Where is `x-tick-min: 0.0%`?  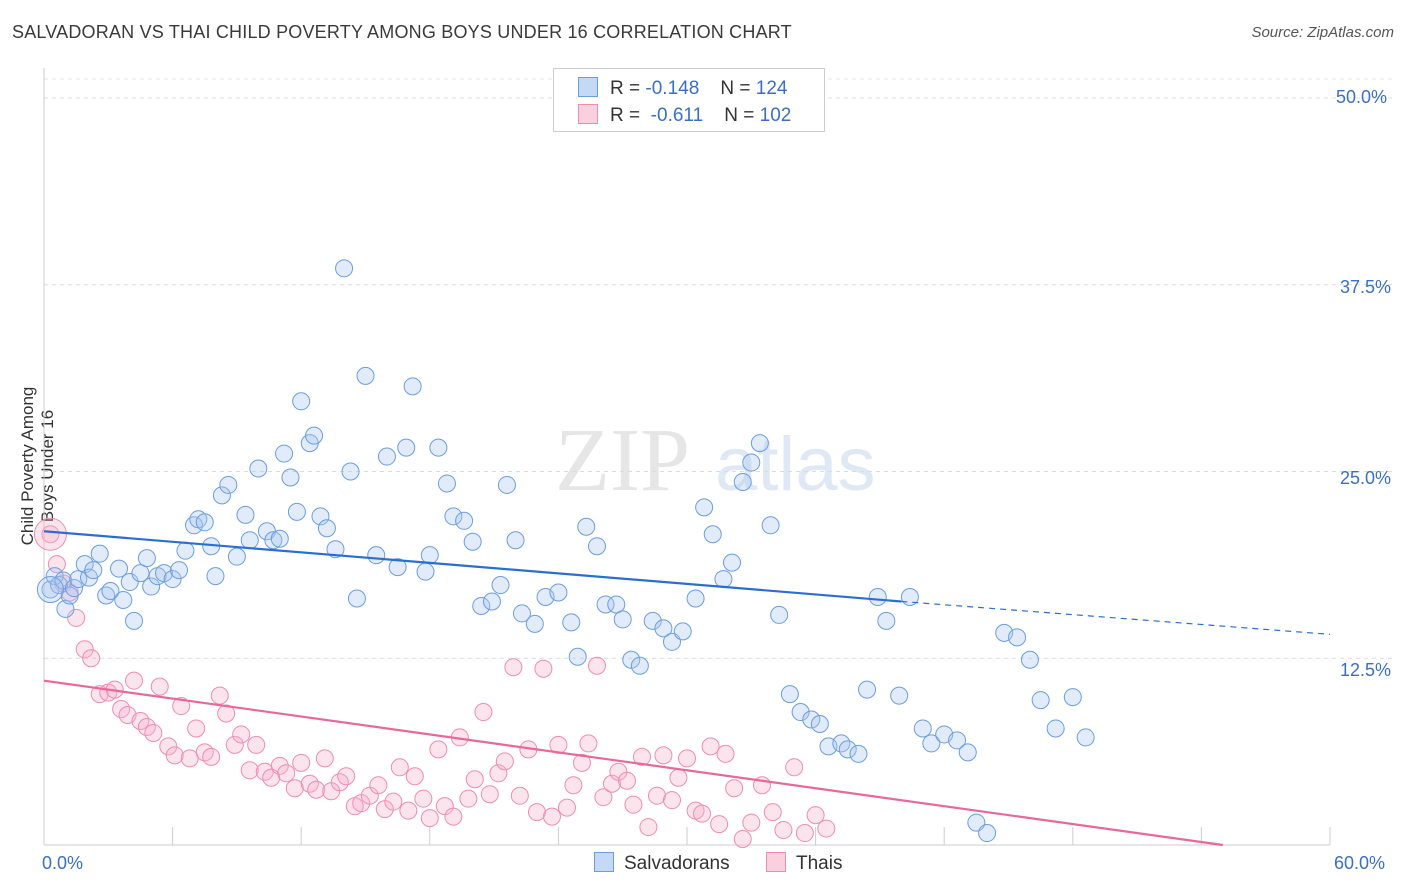 x-tick-min: 0.0% is located at coordinates (63, 863).